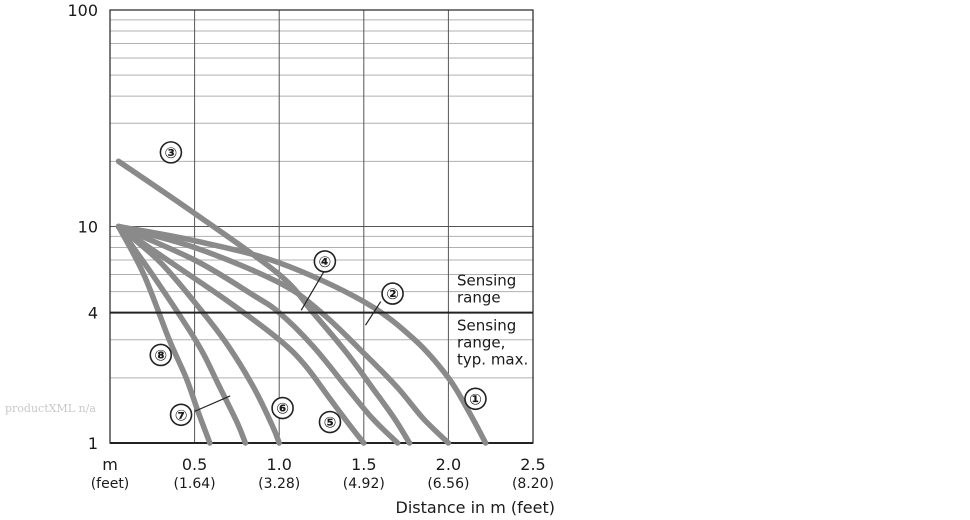  I want to click on x-tick-sublabel: (4.92), so click(364, 484).